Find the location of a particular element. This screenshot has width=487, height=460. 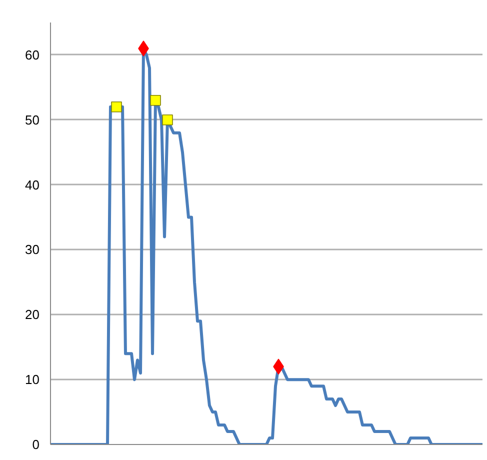

y-tick-label: 10 is located at coordinates (32, 380).